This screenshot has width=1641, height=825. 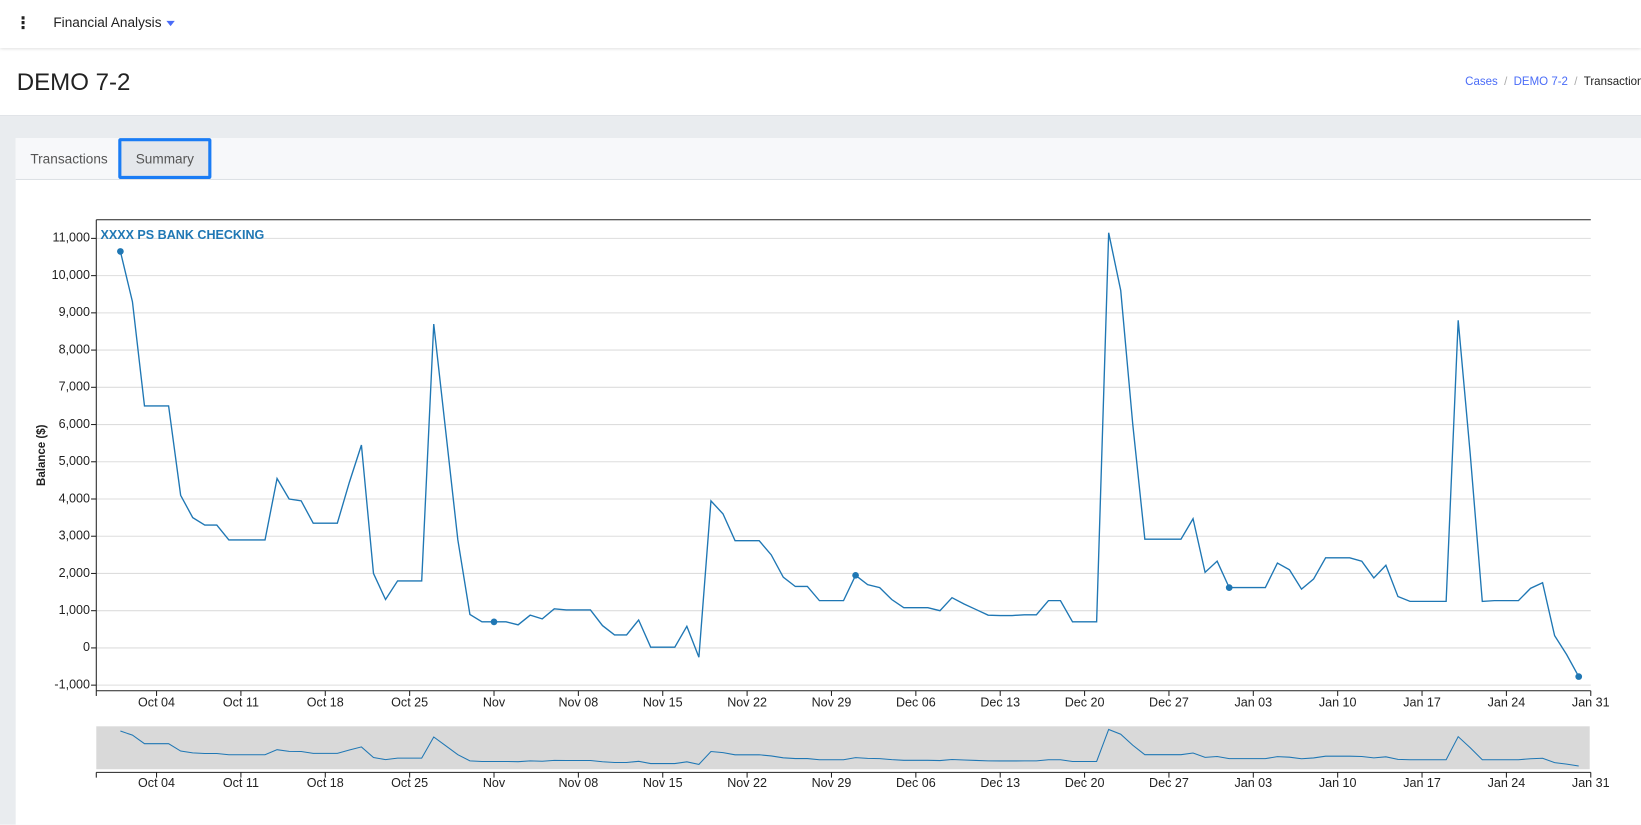 I want to click on x-tick-label: Jan 31, so click(x=1591, y=703).